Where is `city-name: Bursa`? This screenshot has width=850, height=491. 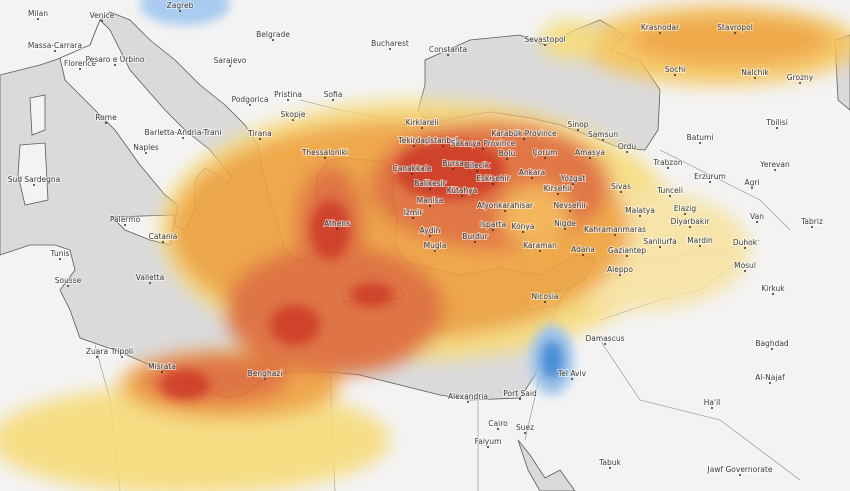 city-name: Bursa is located at coordinates (453, 163).